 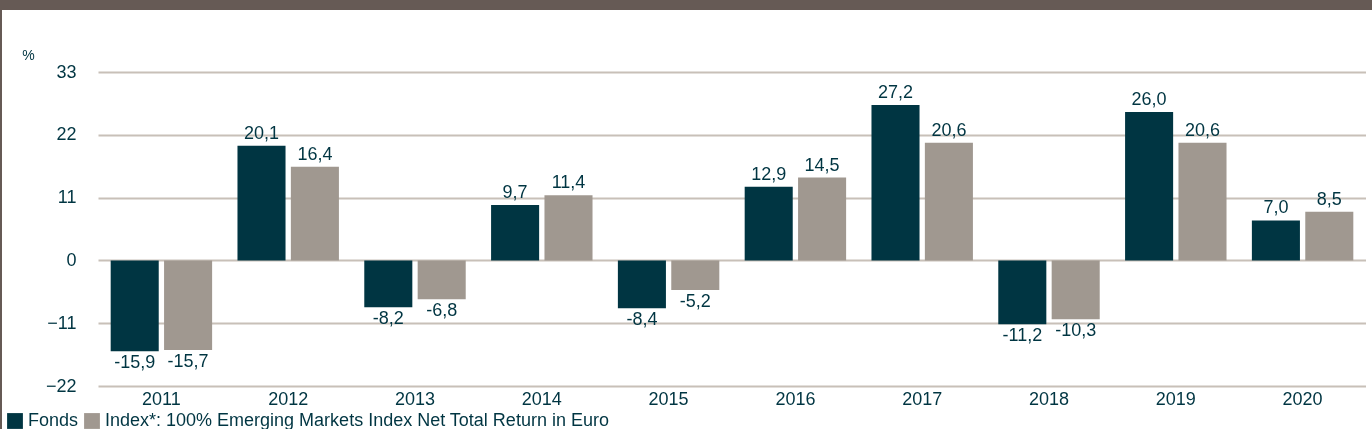 What do you see at coordinates (1049, 398) in the screenshot?
I see `x-tick-label: 2018` at bounding box center [1049, 398].